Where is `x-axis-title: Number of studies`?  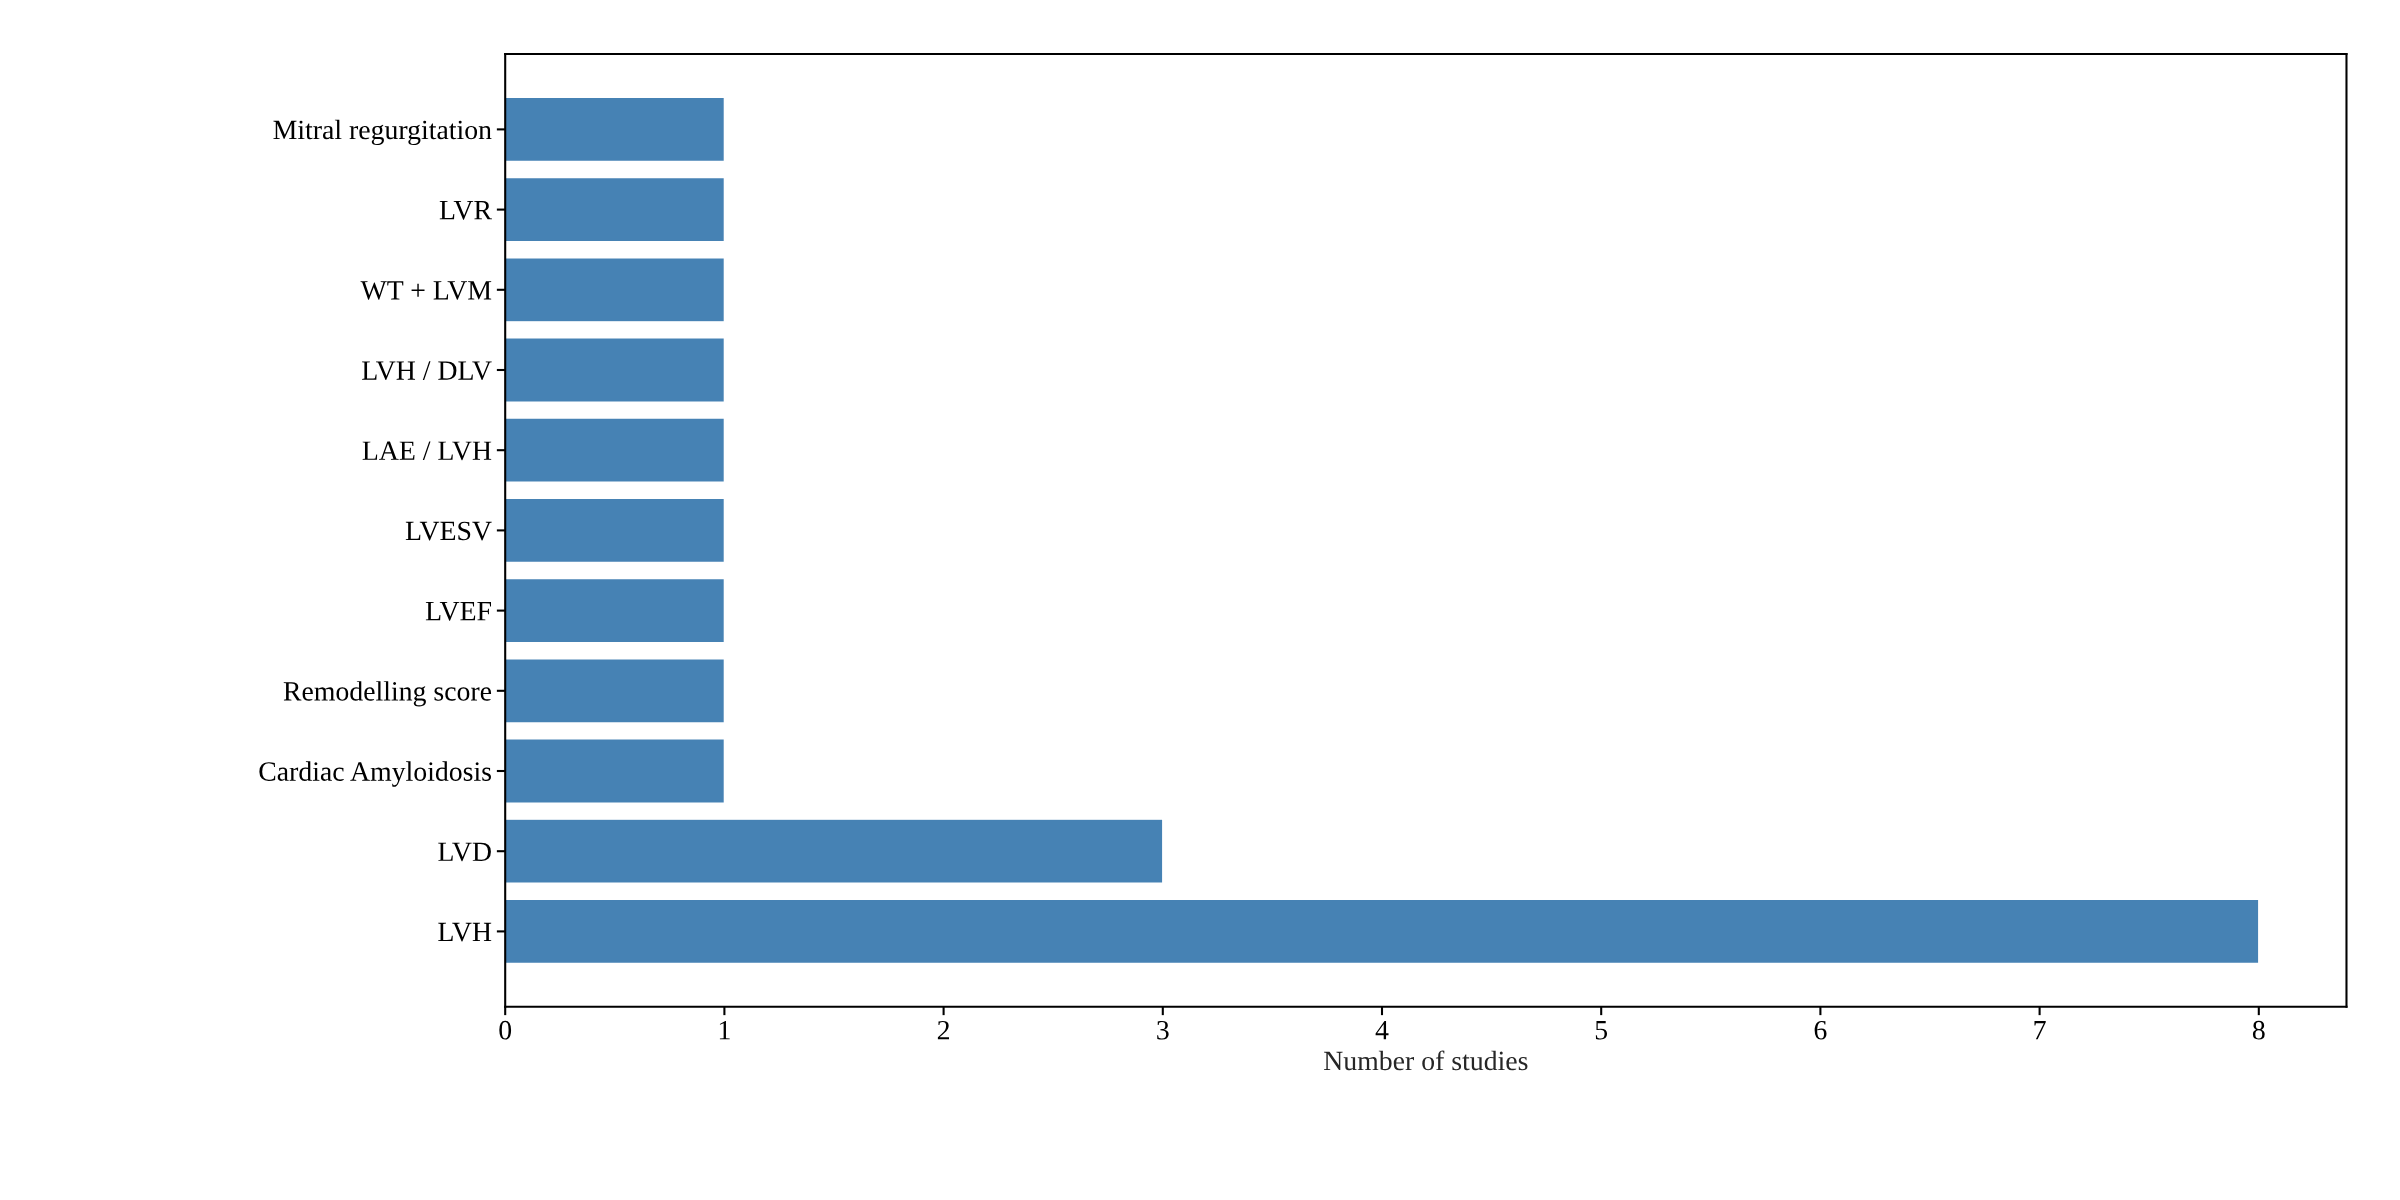
x-axis-title: Number of studies is located at coordinates (1426, 1060).